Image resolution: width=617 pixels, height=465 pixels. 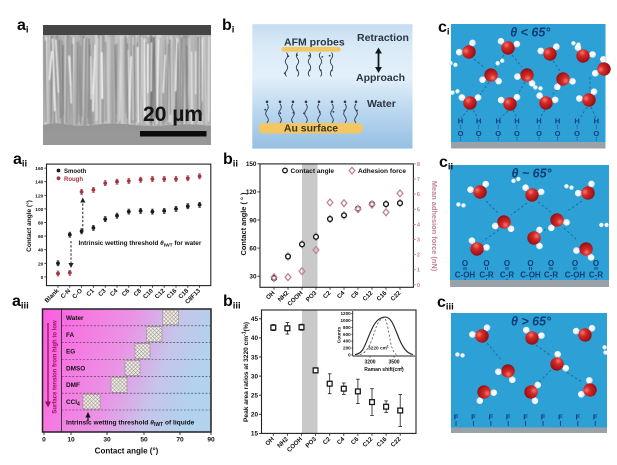 I want to click on svg-text: 5, so click(x=418, y=210).